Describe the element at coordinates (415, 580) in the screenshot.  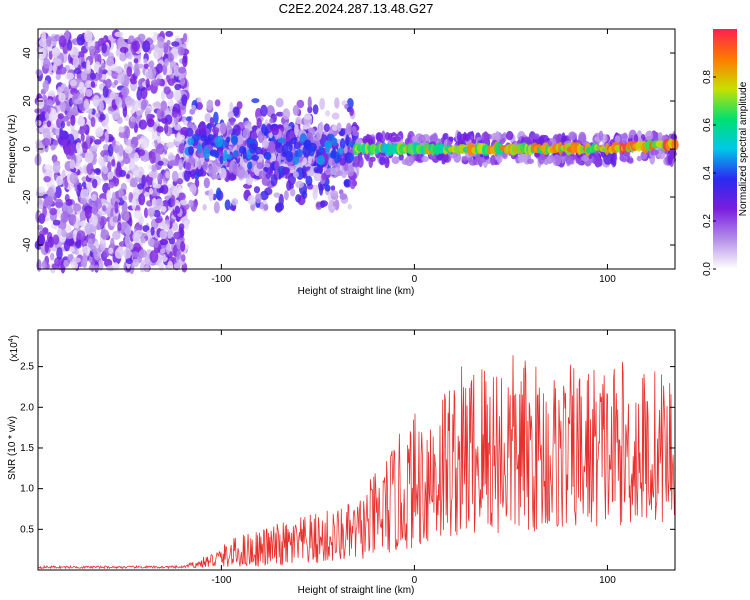
I see `x-tick-label: 0` at that location.